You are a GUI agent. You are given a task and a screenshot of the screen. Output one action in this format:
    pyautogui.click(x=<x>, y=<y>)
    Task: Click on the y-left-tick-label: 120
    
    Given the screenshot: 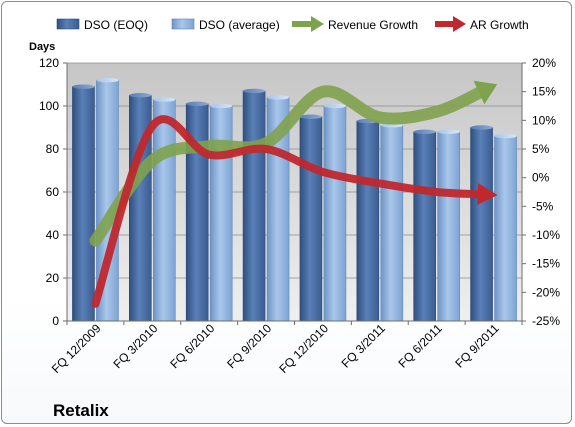 What is the action you would take?
    pyautogui.click(x=49, y=63)
    